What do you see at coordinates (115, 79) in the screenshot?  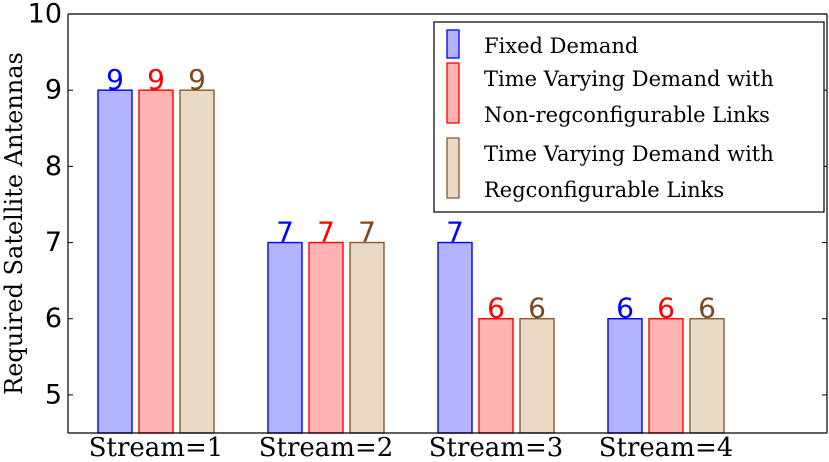 I see `data-label-s1-c1: 9` at bounding box center [115, 79].